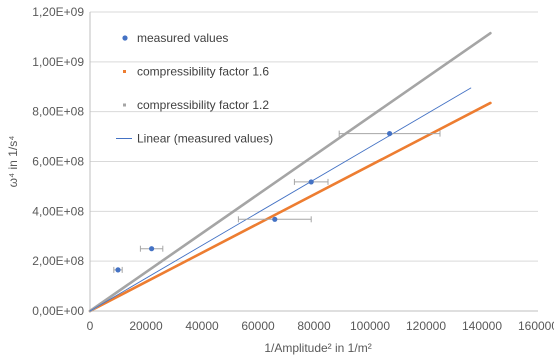 Image resolution: width=554 pixels, height=358 pixels. What do you see at coordinates (205, 139) in the screenshot?
I see `legend-label: Linear (measured values)` at bounding box center [205, 139].